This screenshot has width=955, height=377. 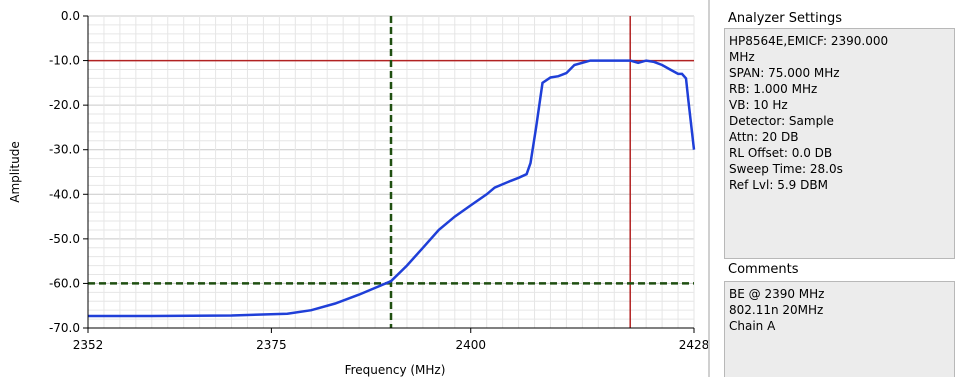 I want to click on comment-line: 802.11n 20MHz, so click(x=776, y=310).